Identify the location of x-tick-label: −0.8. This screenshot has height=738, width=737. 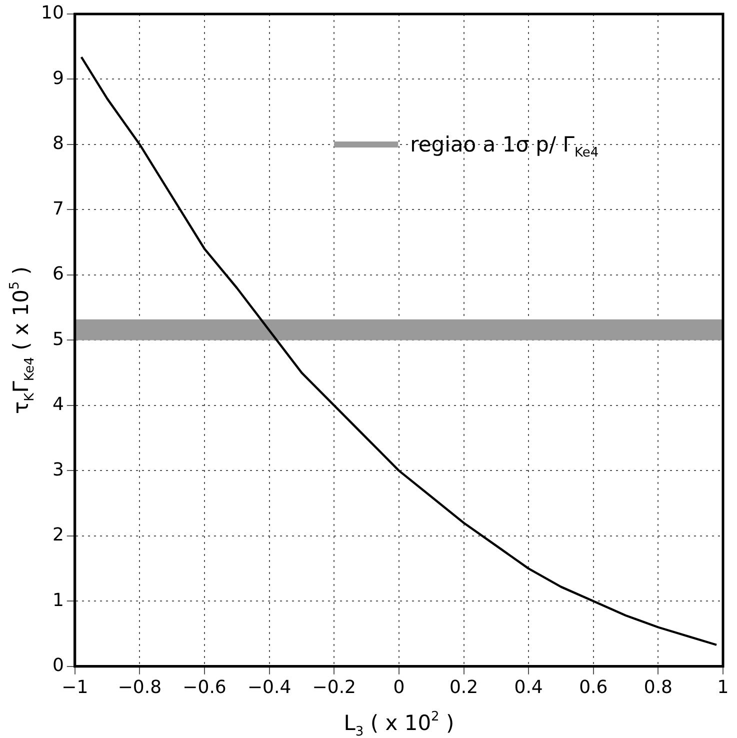
(140, 687).